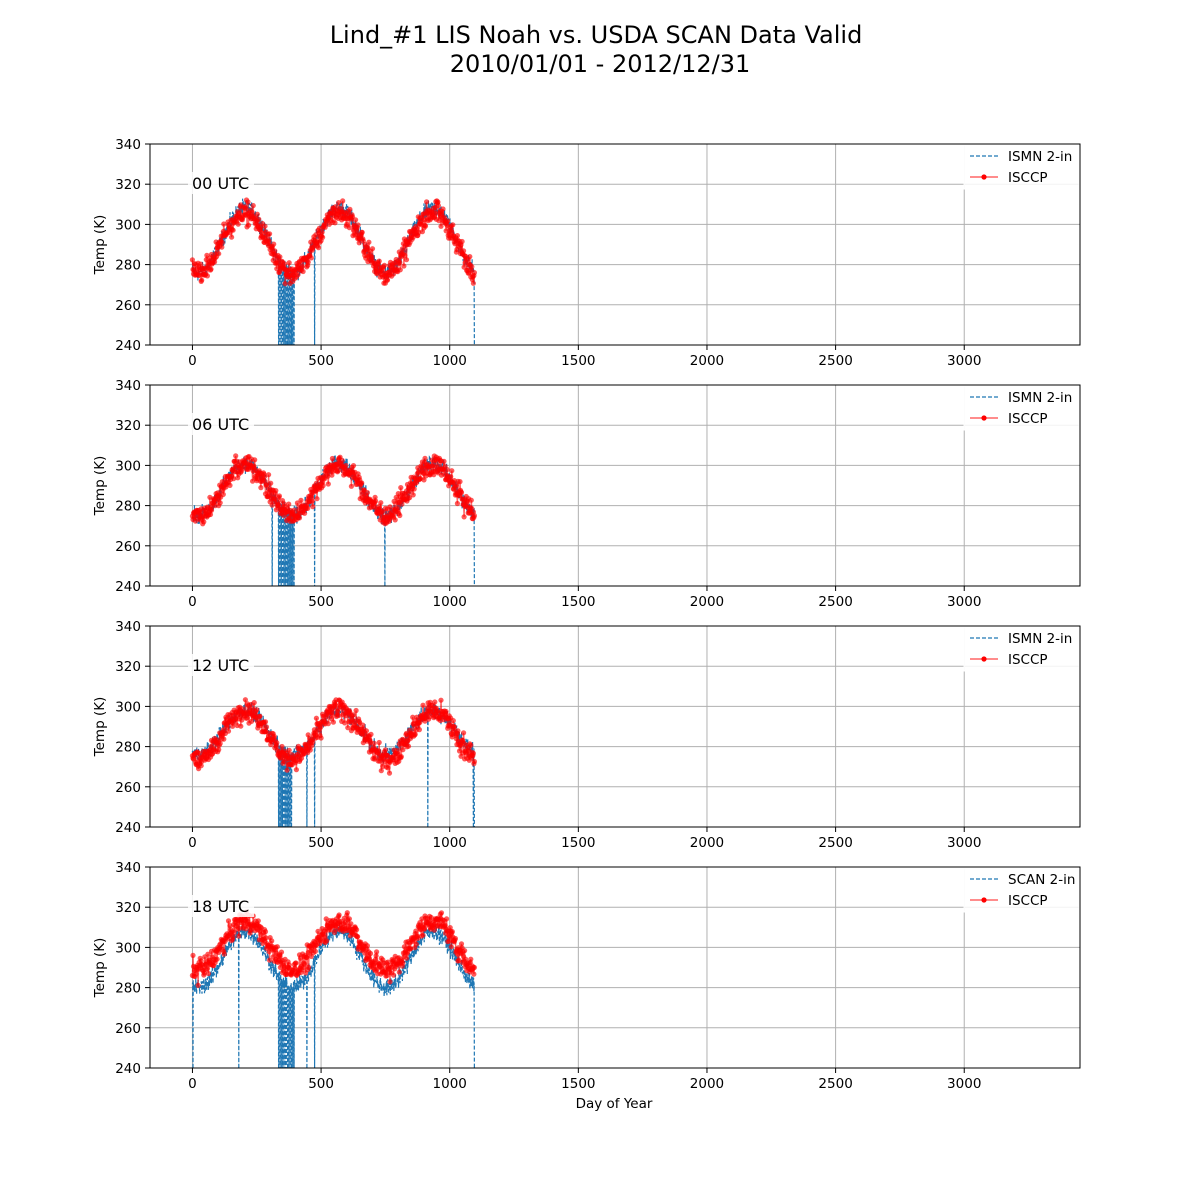  What do you see at coordinates (707, 1084) in the screenshot?
I see `x-tick-label: 2000` at bounding box center [707, 1084].